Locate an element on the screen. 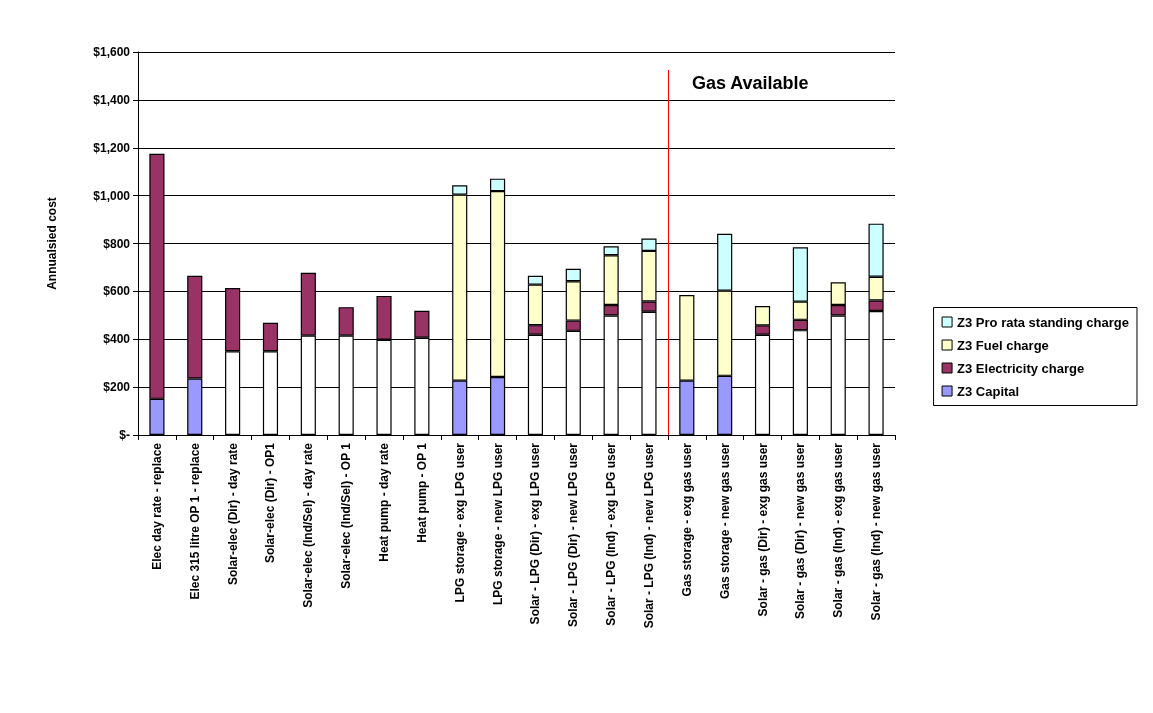  x-tick-label: Solar - gas (Ind) - exg gas user is located at coordinates (838, 530).